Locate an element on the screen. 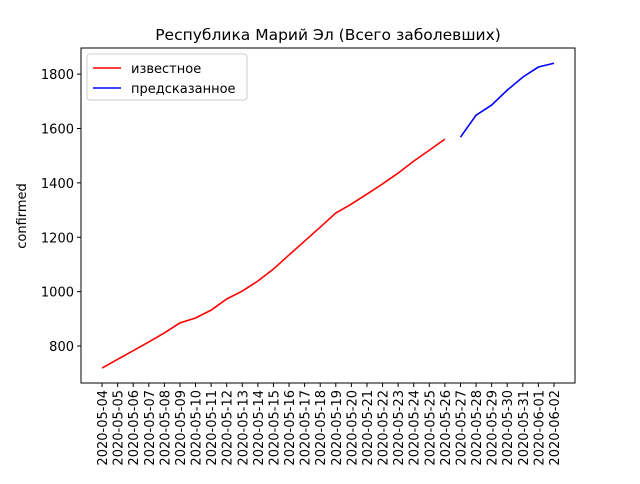 This screenshot has height=484, width=640. x-tick-label: 2020-05-23 is located at coordinates (399, 428).